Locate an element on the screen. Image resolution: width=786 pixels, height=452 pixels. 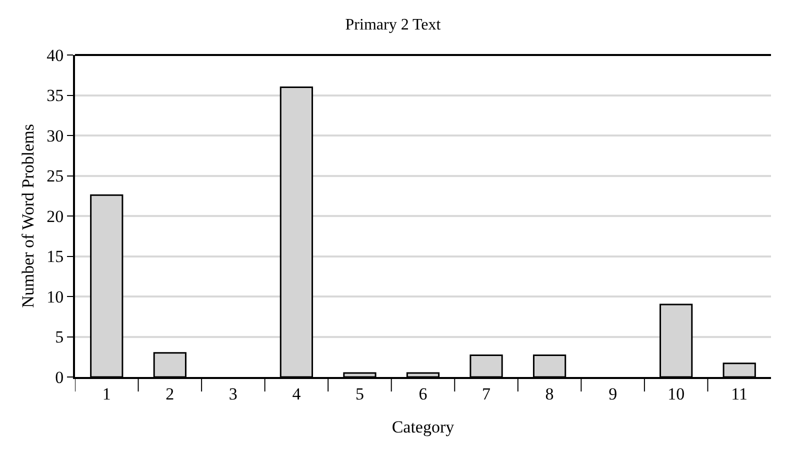
y-tick-label: 5 is located at coordinates (59, 337).